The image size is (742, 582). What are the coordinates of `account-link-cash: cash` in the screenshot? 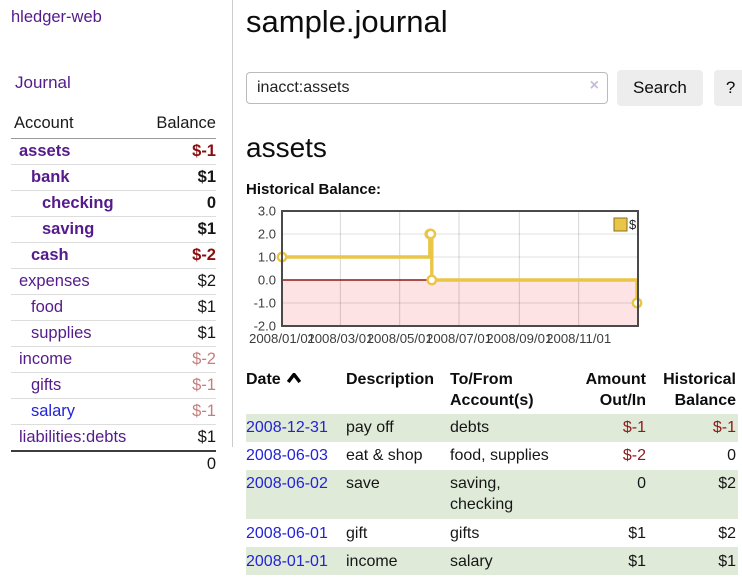 It's located at (50, 255).